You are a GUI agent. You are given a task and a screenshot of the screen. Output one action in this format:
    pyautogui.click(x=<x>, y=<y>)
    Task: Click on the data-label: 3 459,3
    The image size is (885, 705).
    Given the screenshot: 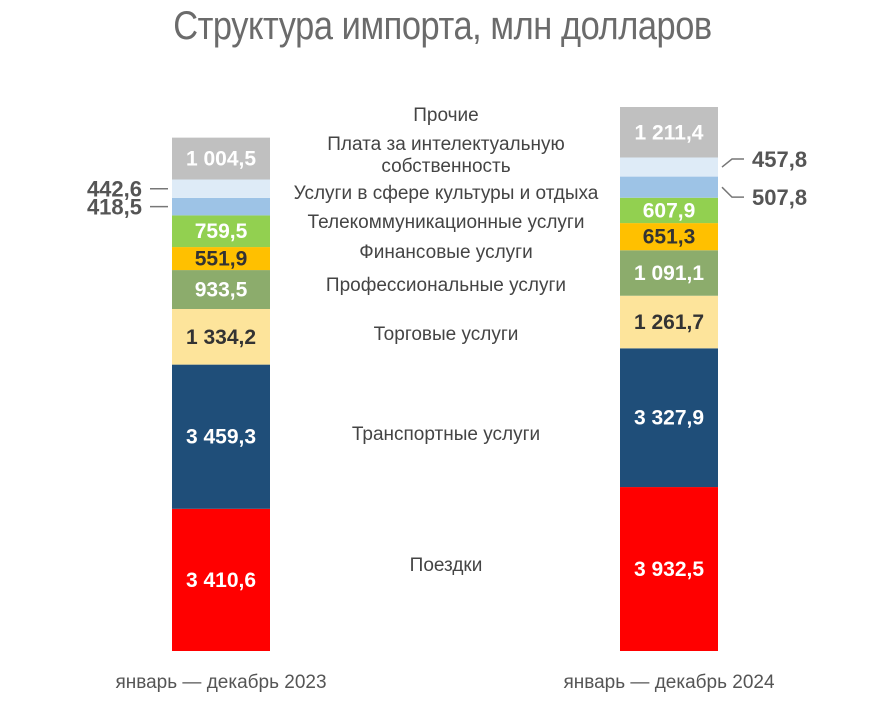 What is the action you would take?
    pyautogui.click(x=221, y=437)
    